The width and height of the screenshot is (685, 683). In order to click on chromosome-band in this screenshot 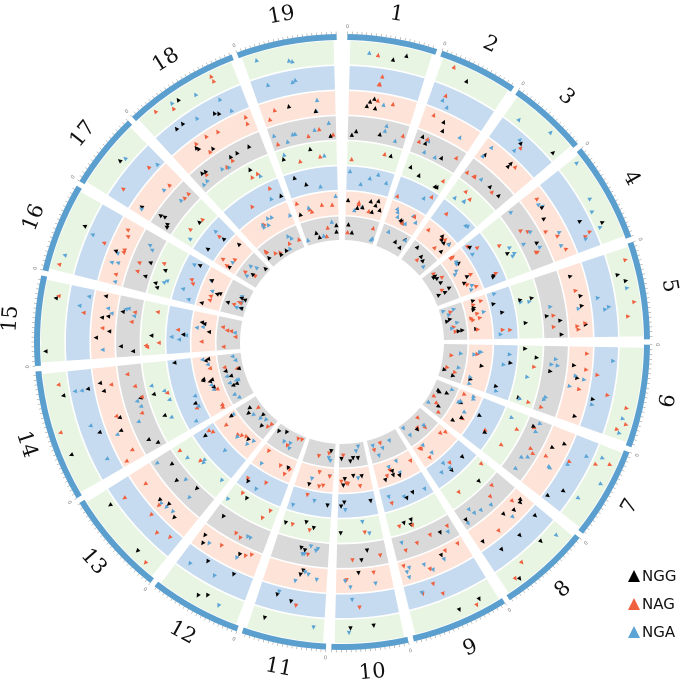, I will do `click(284, 638)`.